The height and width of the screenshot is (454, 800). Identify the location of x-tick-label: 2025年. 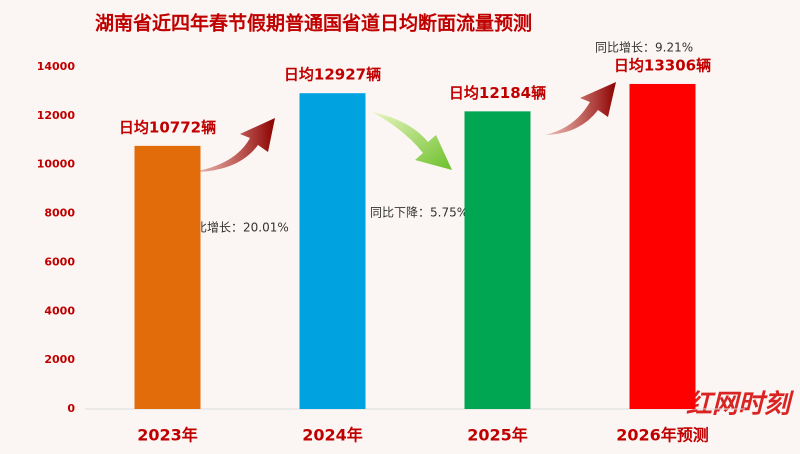
(497, 435).